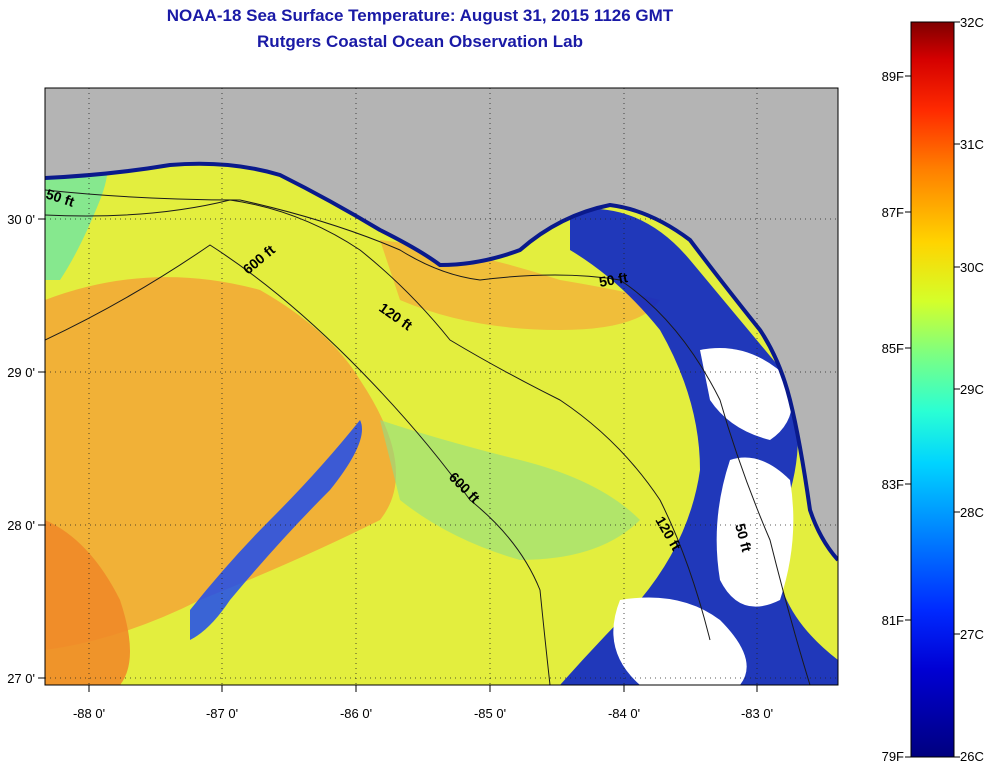 This screenshot has height=770, width=992. Describe the element at coordinates (276, 530) in the screenshot. I see `blue-filament` at that location.